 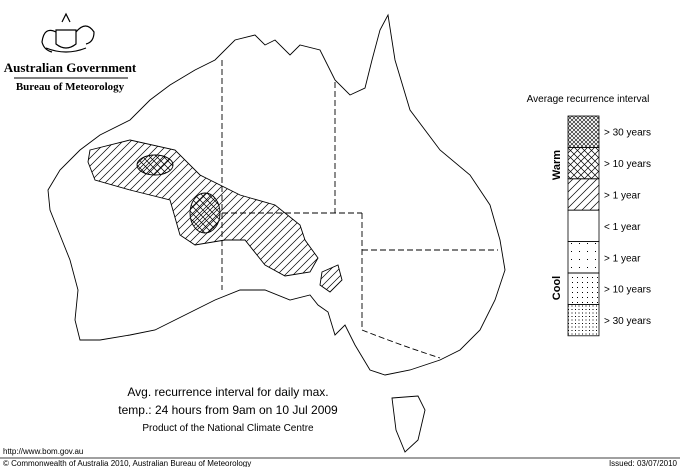 I want to click on legend-title: Average recurrence interval, so click(x=588, y=99).